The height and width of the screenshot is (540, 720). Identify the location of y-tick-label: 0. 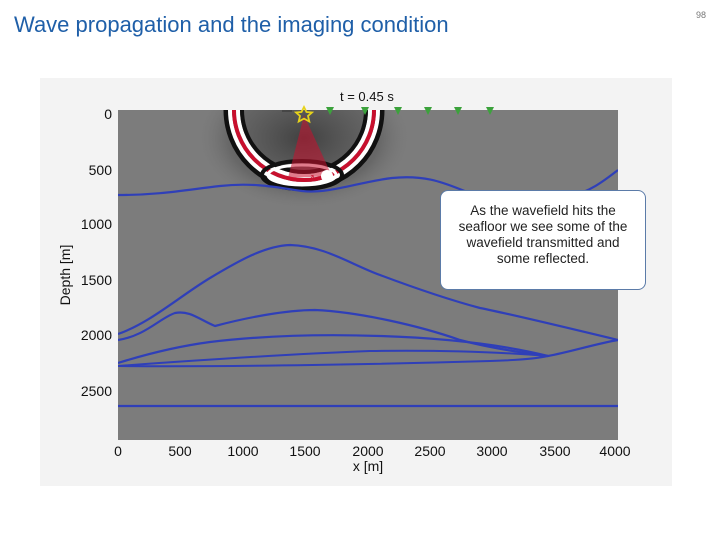
(108, 114).